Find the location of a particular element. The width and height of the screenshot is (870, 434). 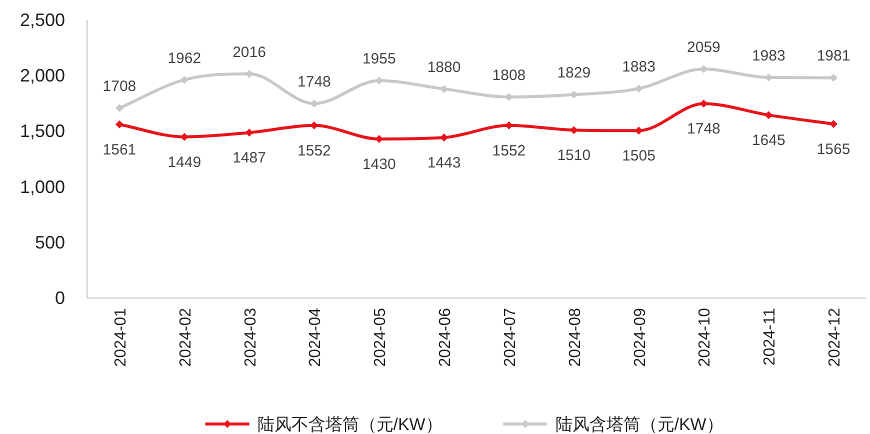

x-tick-label: 2024-01 is located at coordinates (121, 337).